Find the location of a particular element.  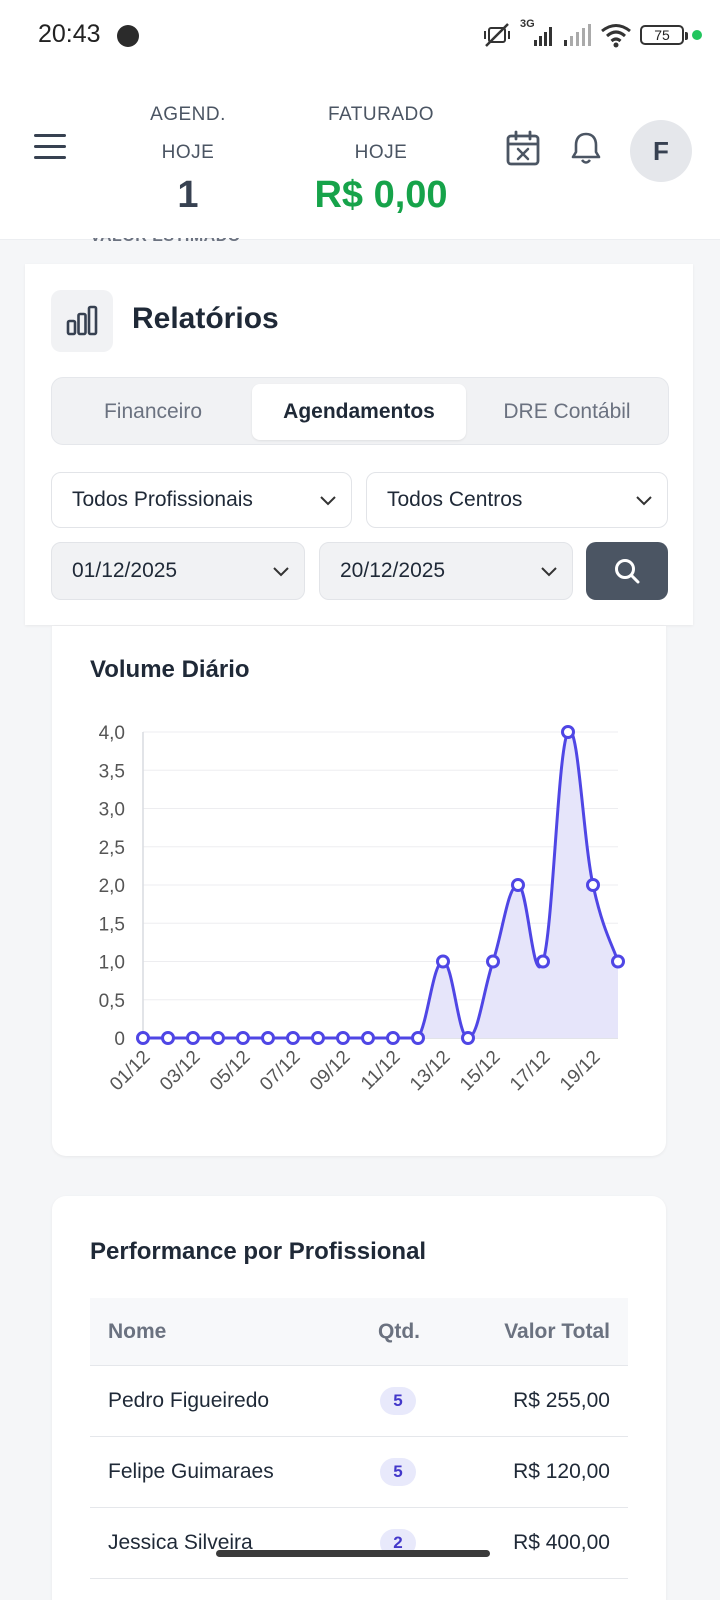

x-tick-label: 01/12 is located at coordinates (130, 1071).